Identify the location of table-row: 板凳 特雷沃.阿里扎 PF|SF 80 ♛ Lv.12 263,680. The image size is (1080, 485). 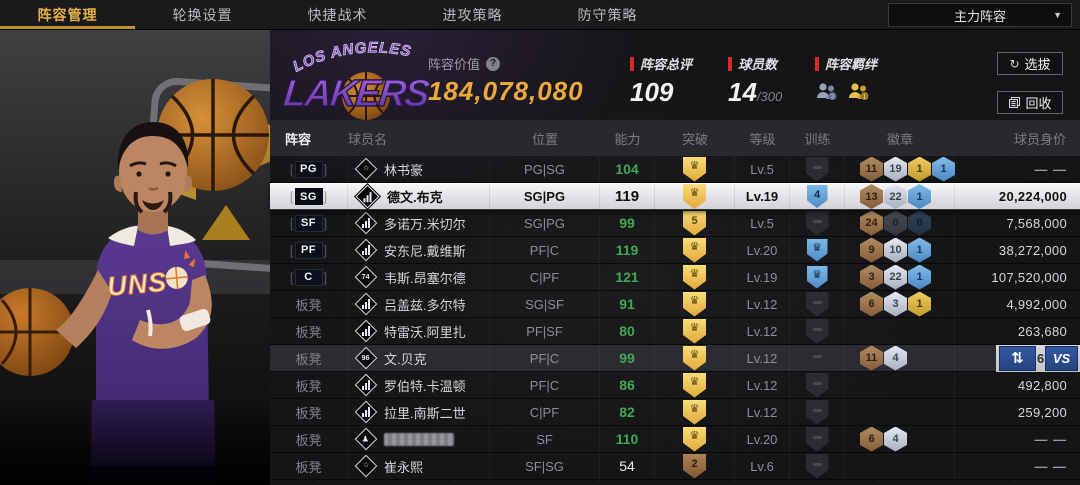
(675, 331).